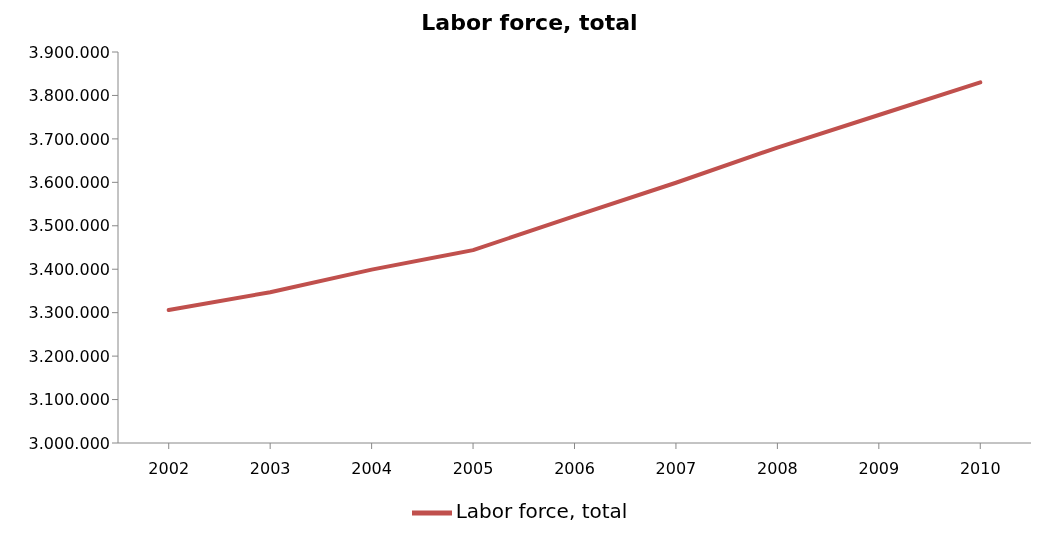 Image resolution: width=1059 pixels, height=546 pixels. I want to click on y-tick-label: 3.500.000, so click(69, 226).